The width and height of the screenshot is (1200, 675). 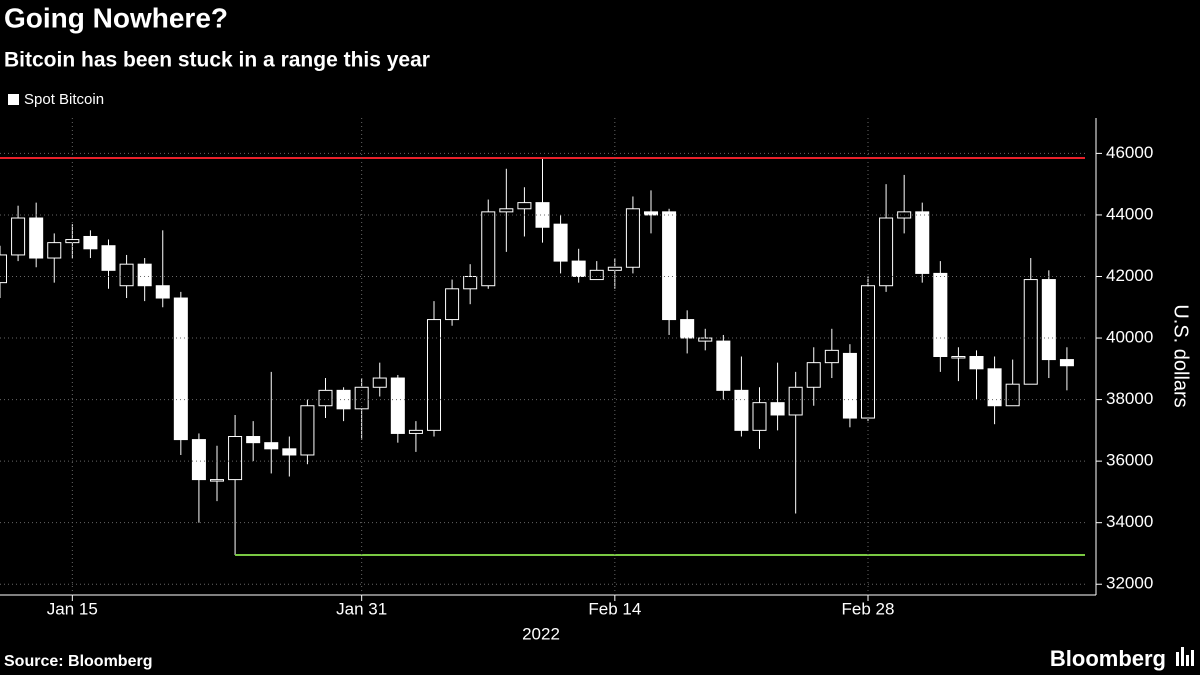 I want to click on y-tick-label: 32000, so click(x=1129, y=583).